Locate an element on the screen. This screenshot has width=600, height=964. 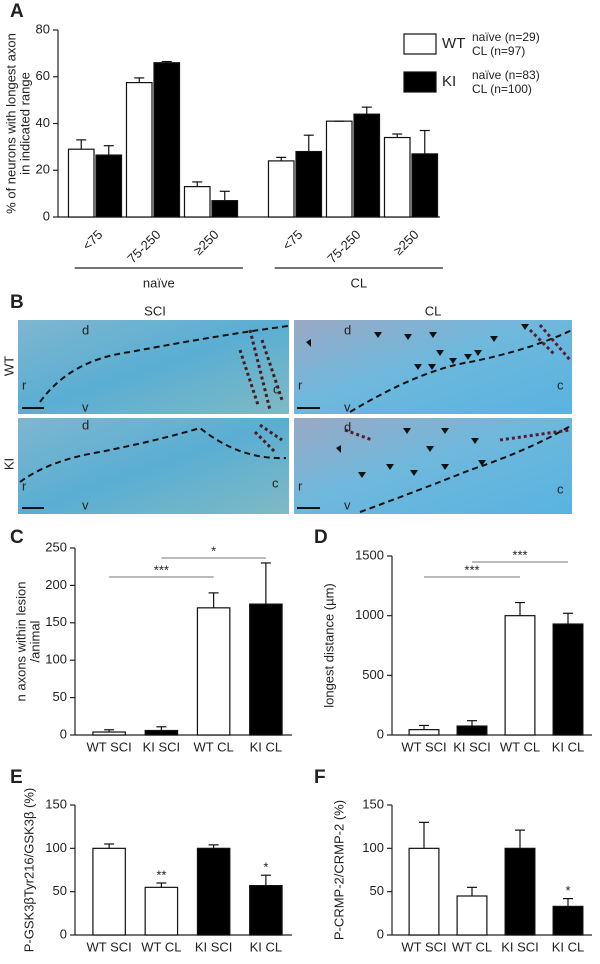
legend-note: naïve (n=29) is located at coordinates (506, 37).